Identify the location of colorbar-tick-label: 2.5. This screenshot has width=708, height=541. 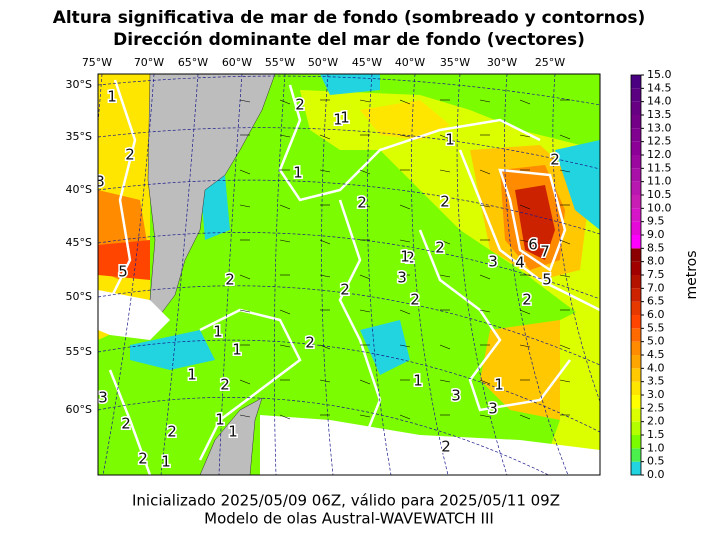
(656, 407).